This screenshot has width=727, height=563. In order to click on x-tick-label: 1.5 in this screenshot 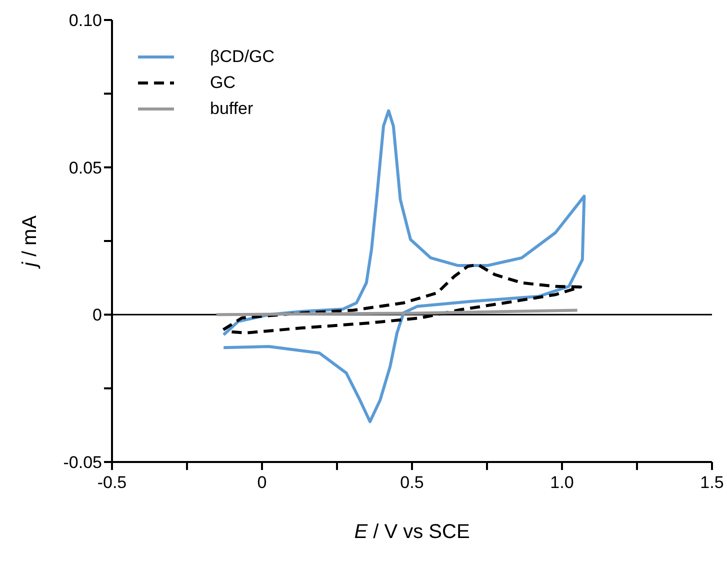, I will do `click(712, 482)`.